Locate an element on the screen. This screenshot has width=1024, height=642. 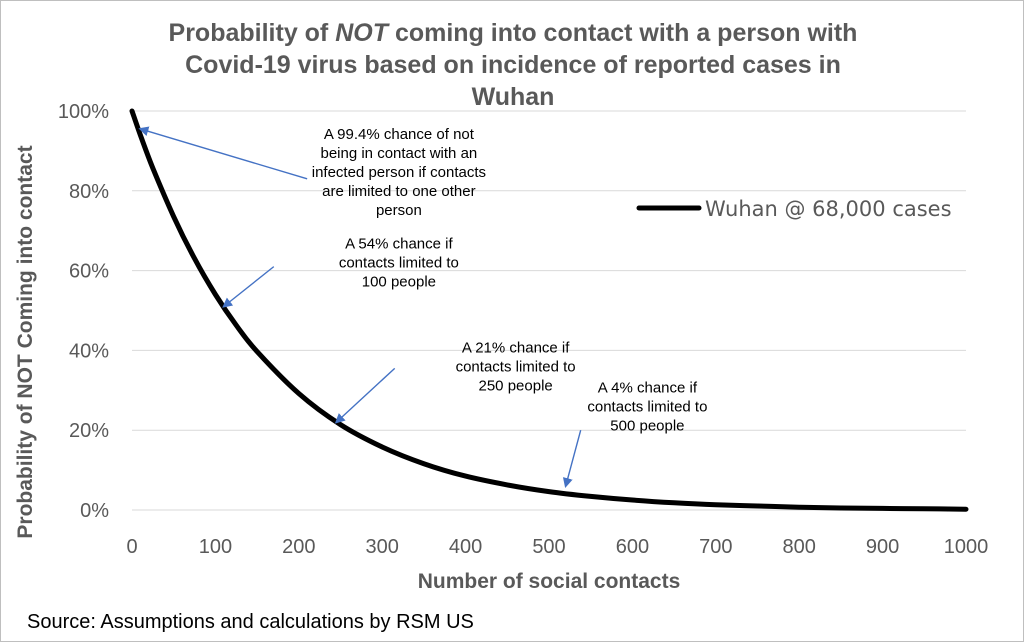
y-tick-label: 20% is located at coordinates (89, 431).